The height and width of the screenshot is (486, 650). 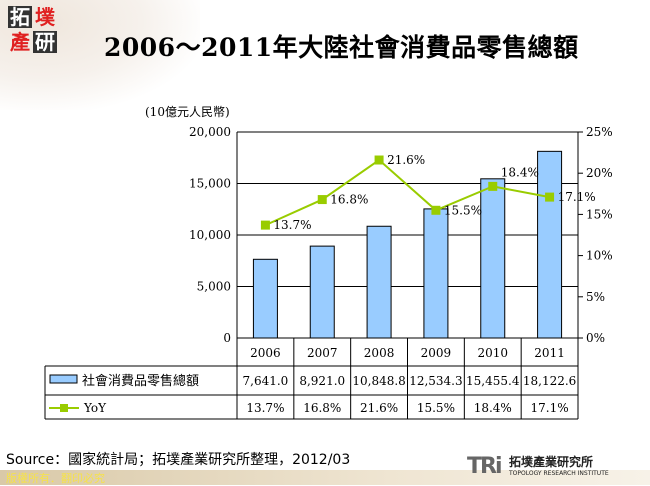 What do you see at coordinates (520, 172) in the screenshot?
I see `yoy-data-label: 18.4%` at bounding box center [520, 172].